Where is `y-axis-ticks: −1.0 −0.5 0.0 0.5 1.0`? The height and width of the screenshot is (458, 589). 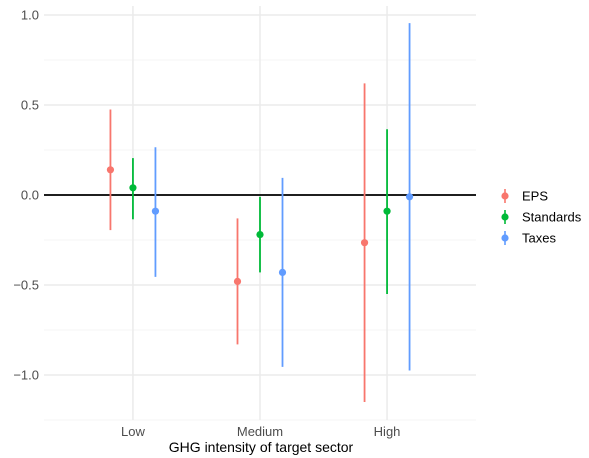 y-axis-ticks: −1.0 −0.5 0.0 0.5 1.0 is located at coordinates (26, 195).